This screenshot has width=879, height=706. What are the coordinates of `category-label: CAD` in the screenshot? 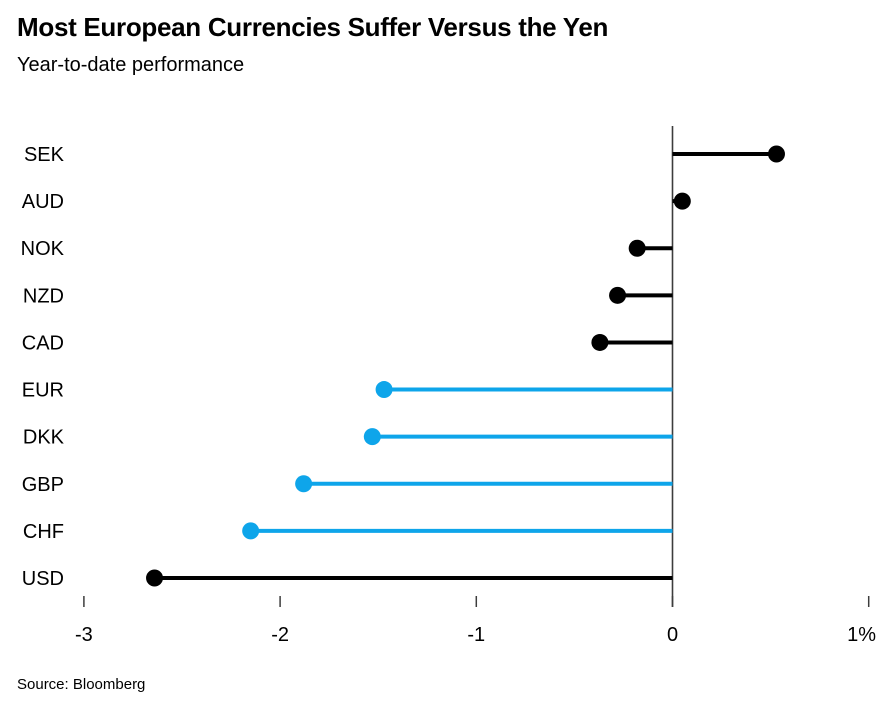 It's located at (43, 343).